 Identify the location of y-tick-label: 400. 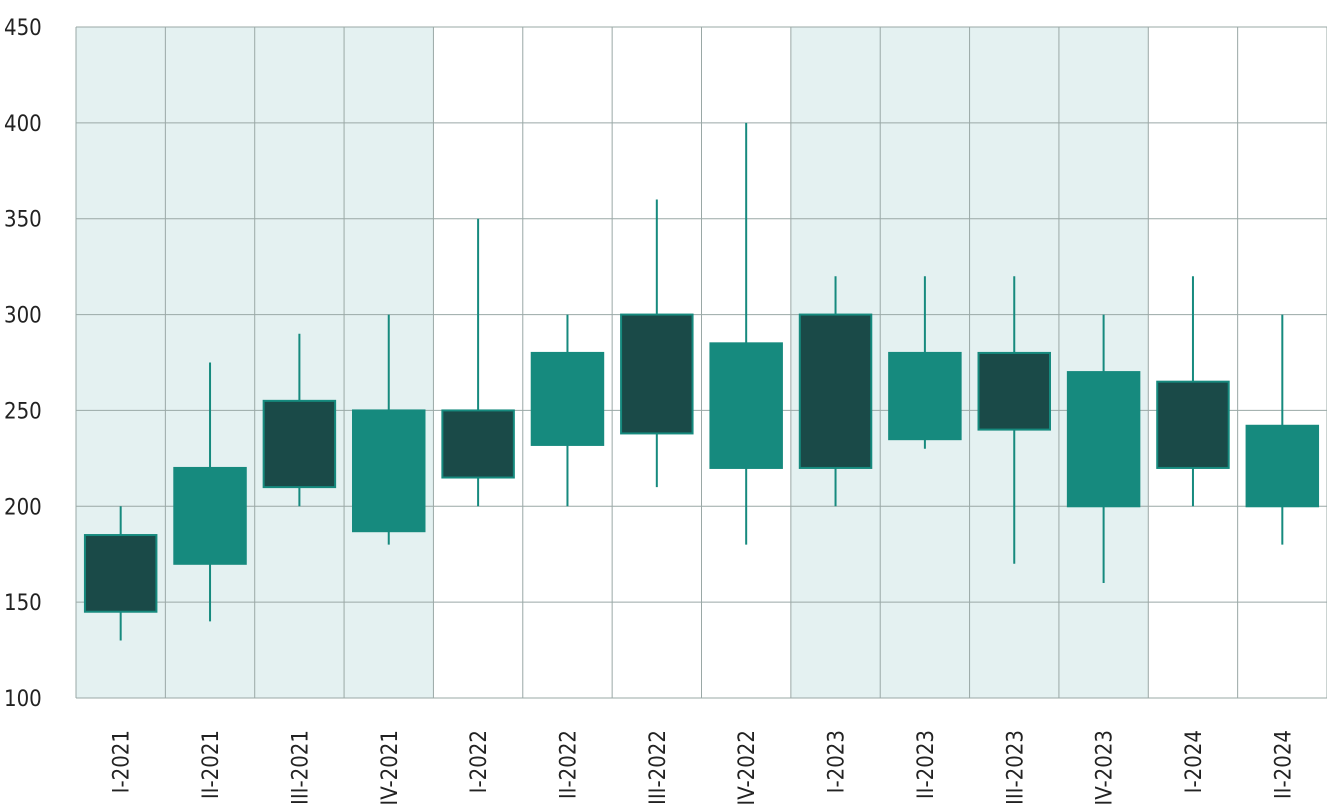
(23, 124).